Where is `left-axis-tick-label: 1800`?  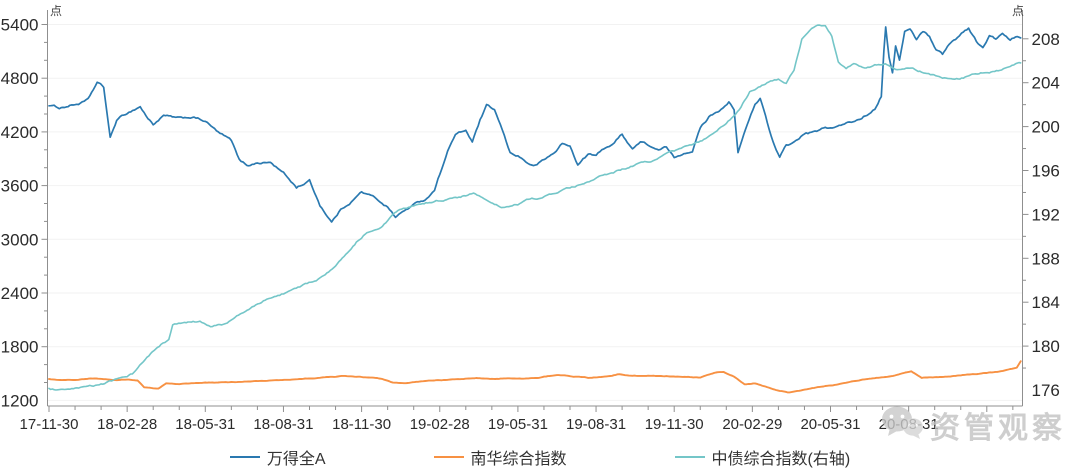 left-axis-tick-label: 1800 is located at coordinates (20, 347).